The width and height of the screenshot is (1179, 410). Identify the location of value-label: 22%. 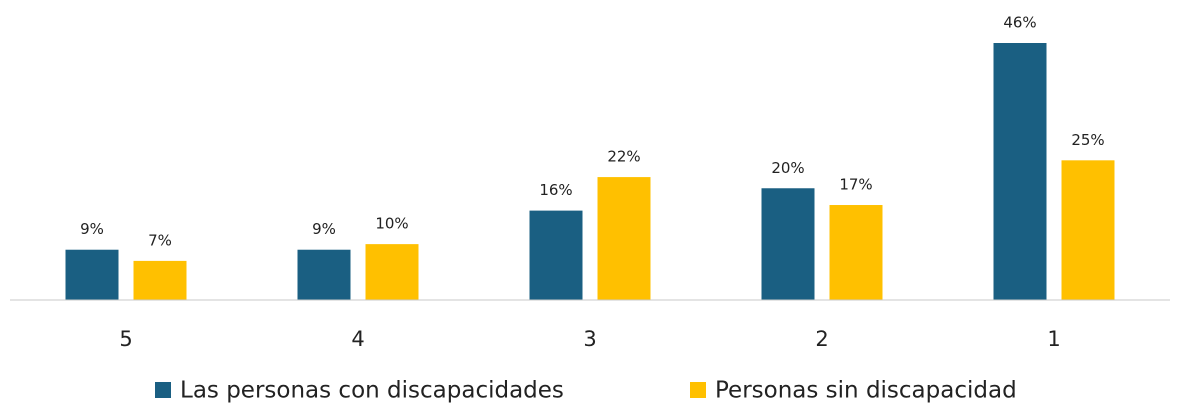
(623, 157).